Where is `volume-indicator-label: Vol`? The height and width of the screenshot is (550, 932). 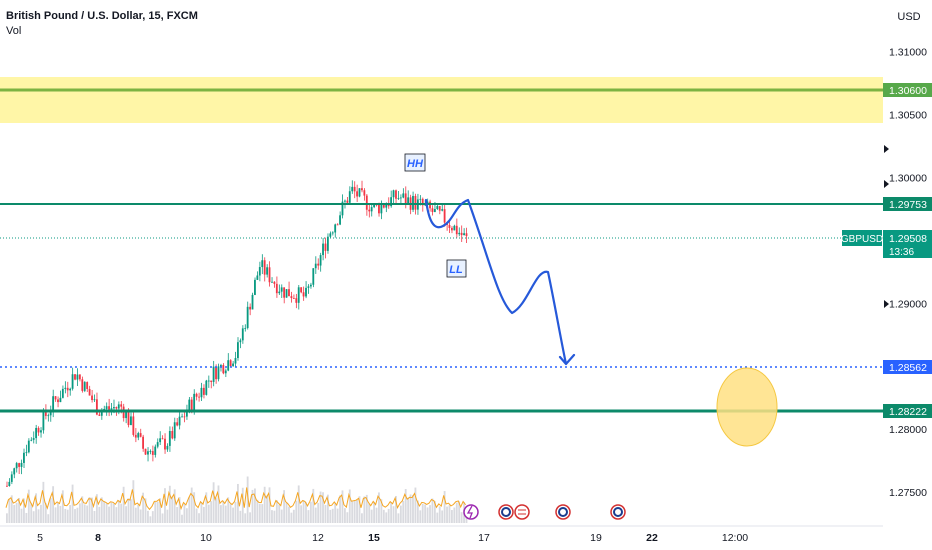 volume-indicator-label: Vol is located at coordinates (14, 31).